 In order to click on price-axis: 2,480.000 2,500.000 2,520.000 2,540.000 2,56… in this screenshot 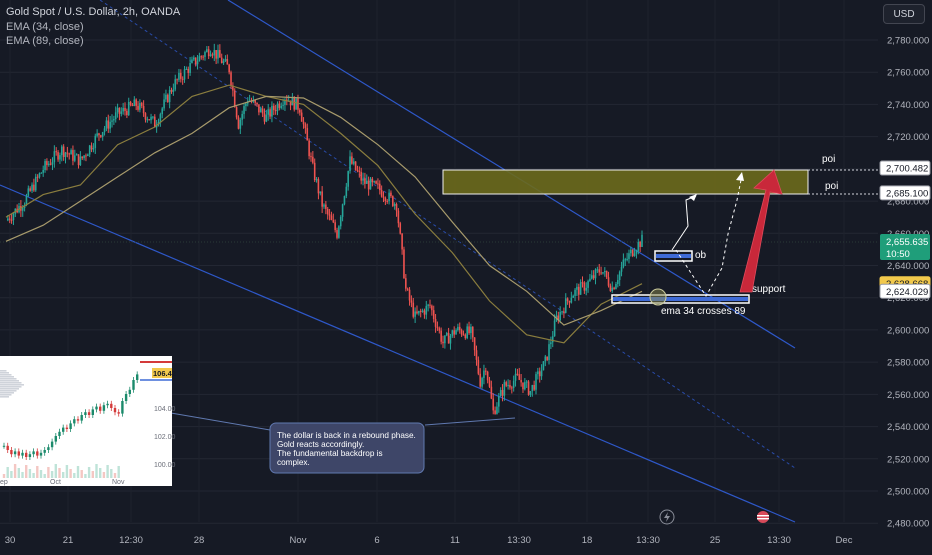, I will do `click(905, 275)`.